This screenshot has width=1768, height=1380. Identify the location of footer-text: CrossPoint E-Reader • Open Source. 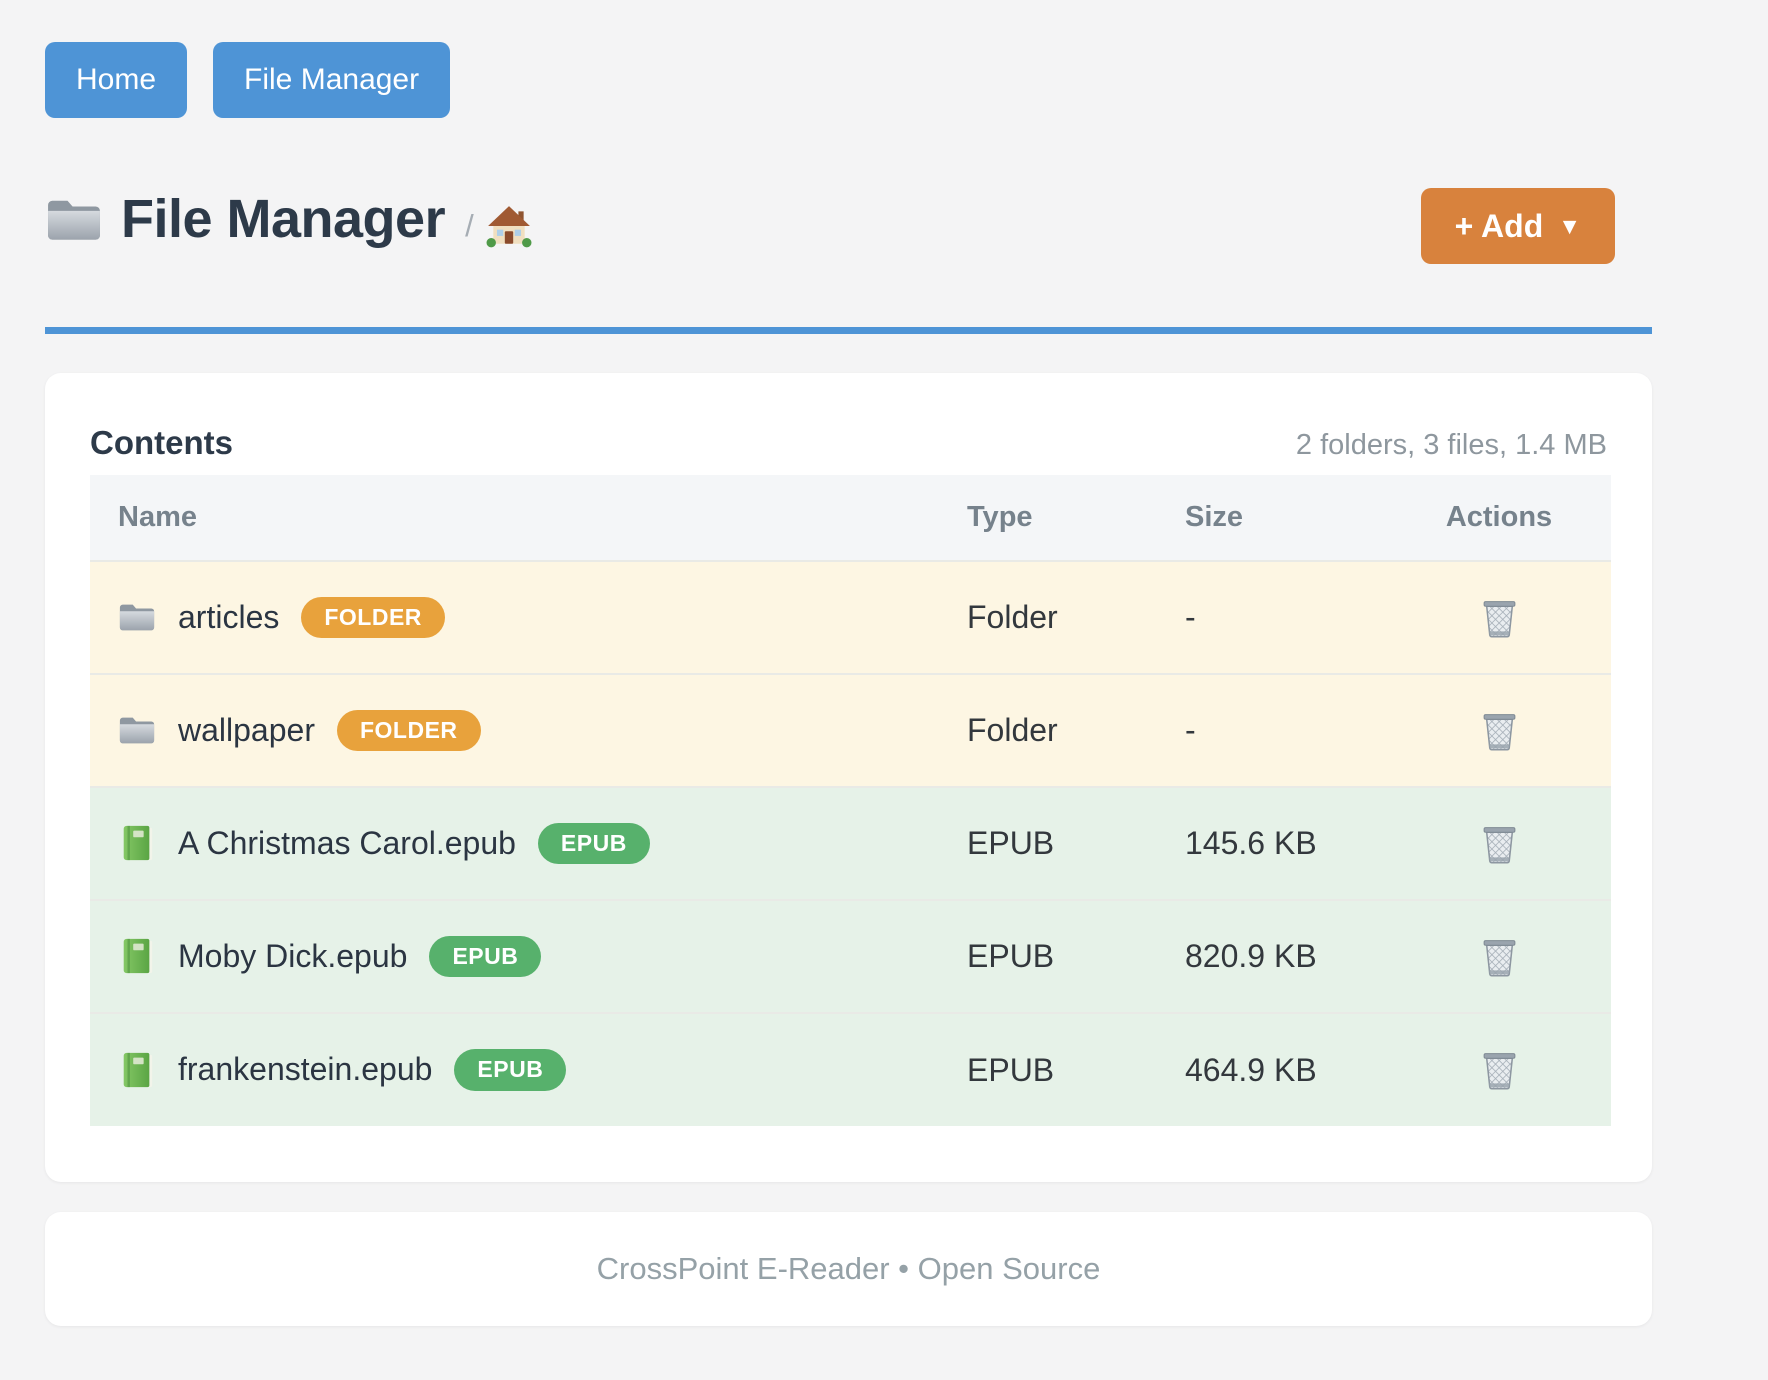
(848, 1268).